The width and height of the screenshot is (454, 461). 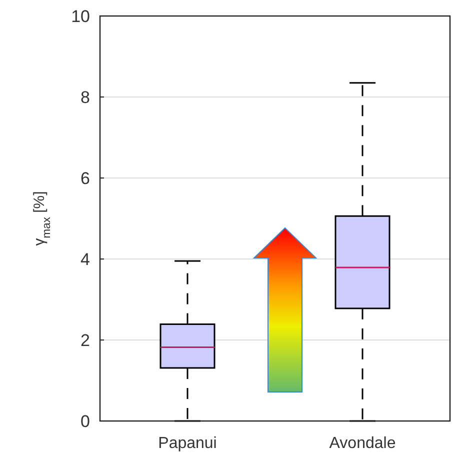 What do you see at coordinates (85, 340) in the screenshot?
I see `y-tick-label: 2` at bounding box center [85, 340].